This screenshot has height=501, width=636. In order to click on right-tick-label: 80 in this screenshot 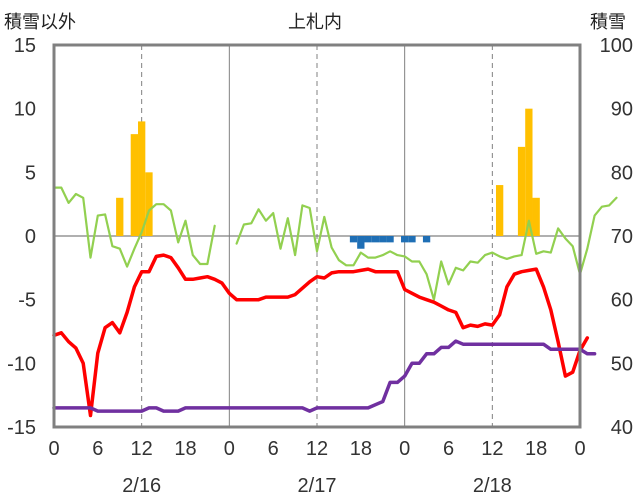, I will do `click(622, 173)`.